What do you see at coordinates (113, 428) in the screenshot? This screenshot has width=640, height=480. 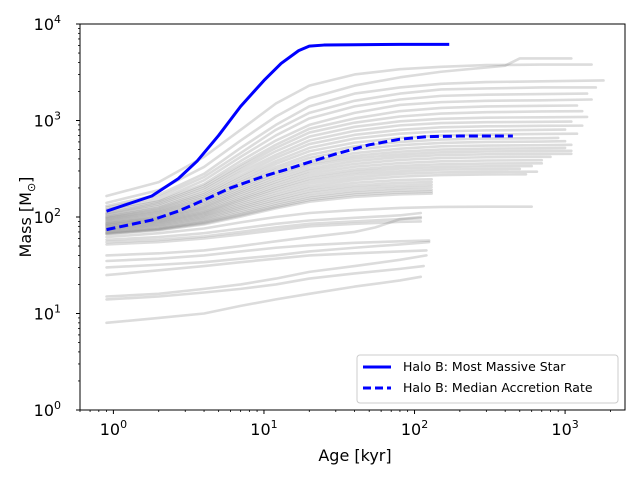 I see `x-tick-label: 10⁰` at bounding box center [113, 428].